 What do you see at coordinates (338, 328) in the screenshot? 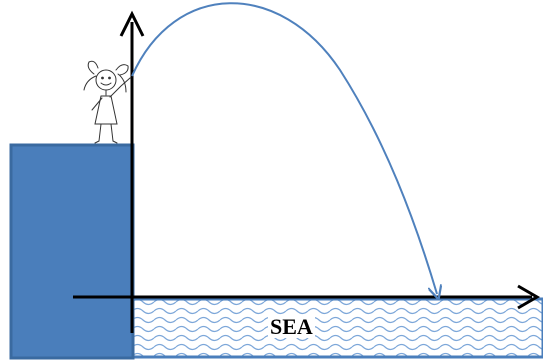
I see `sea-region` at bounding box center [338, 328].